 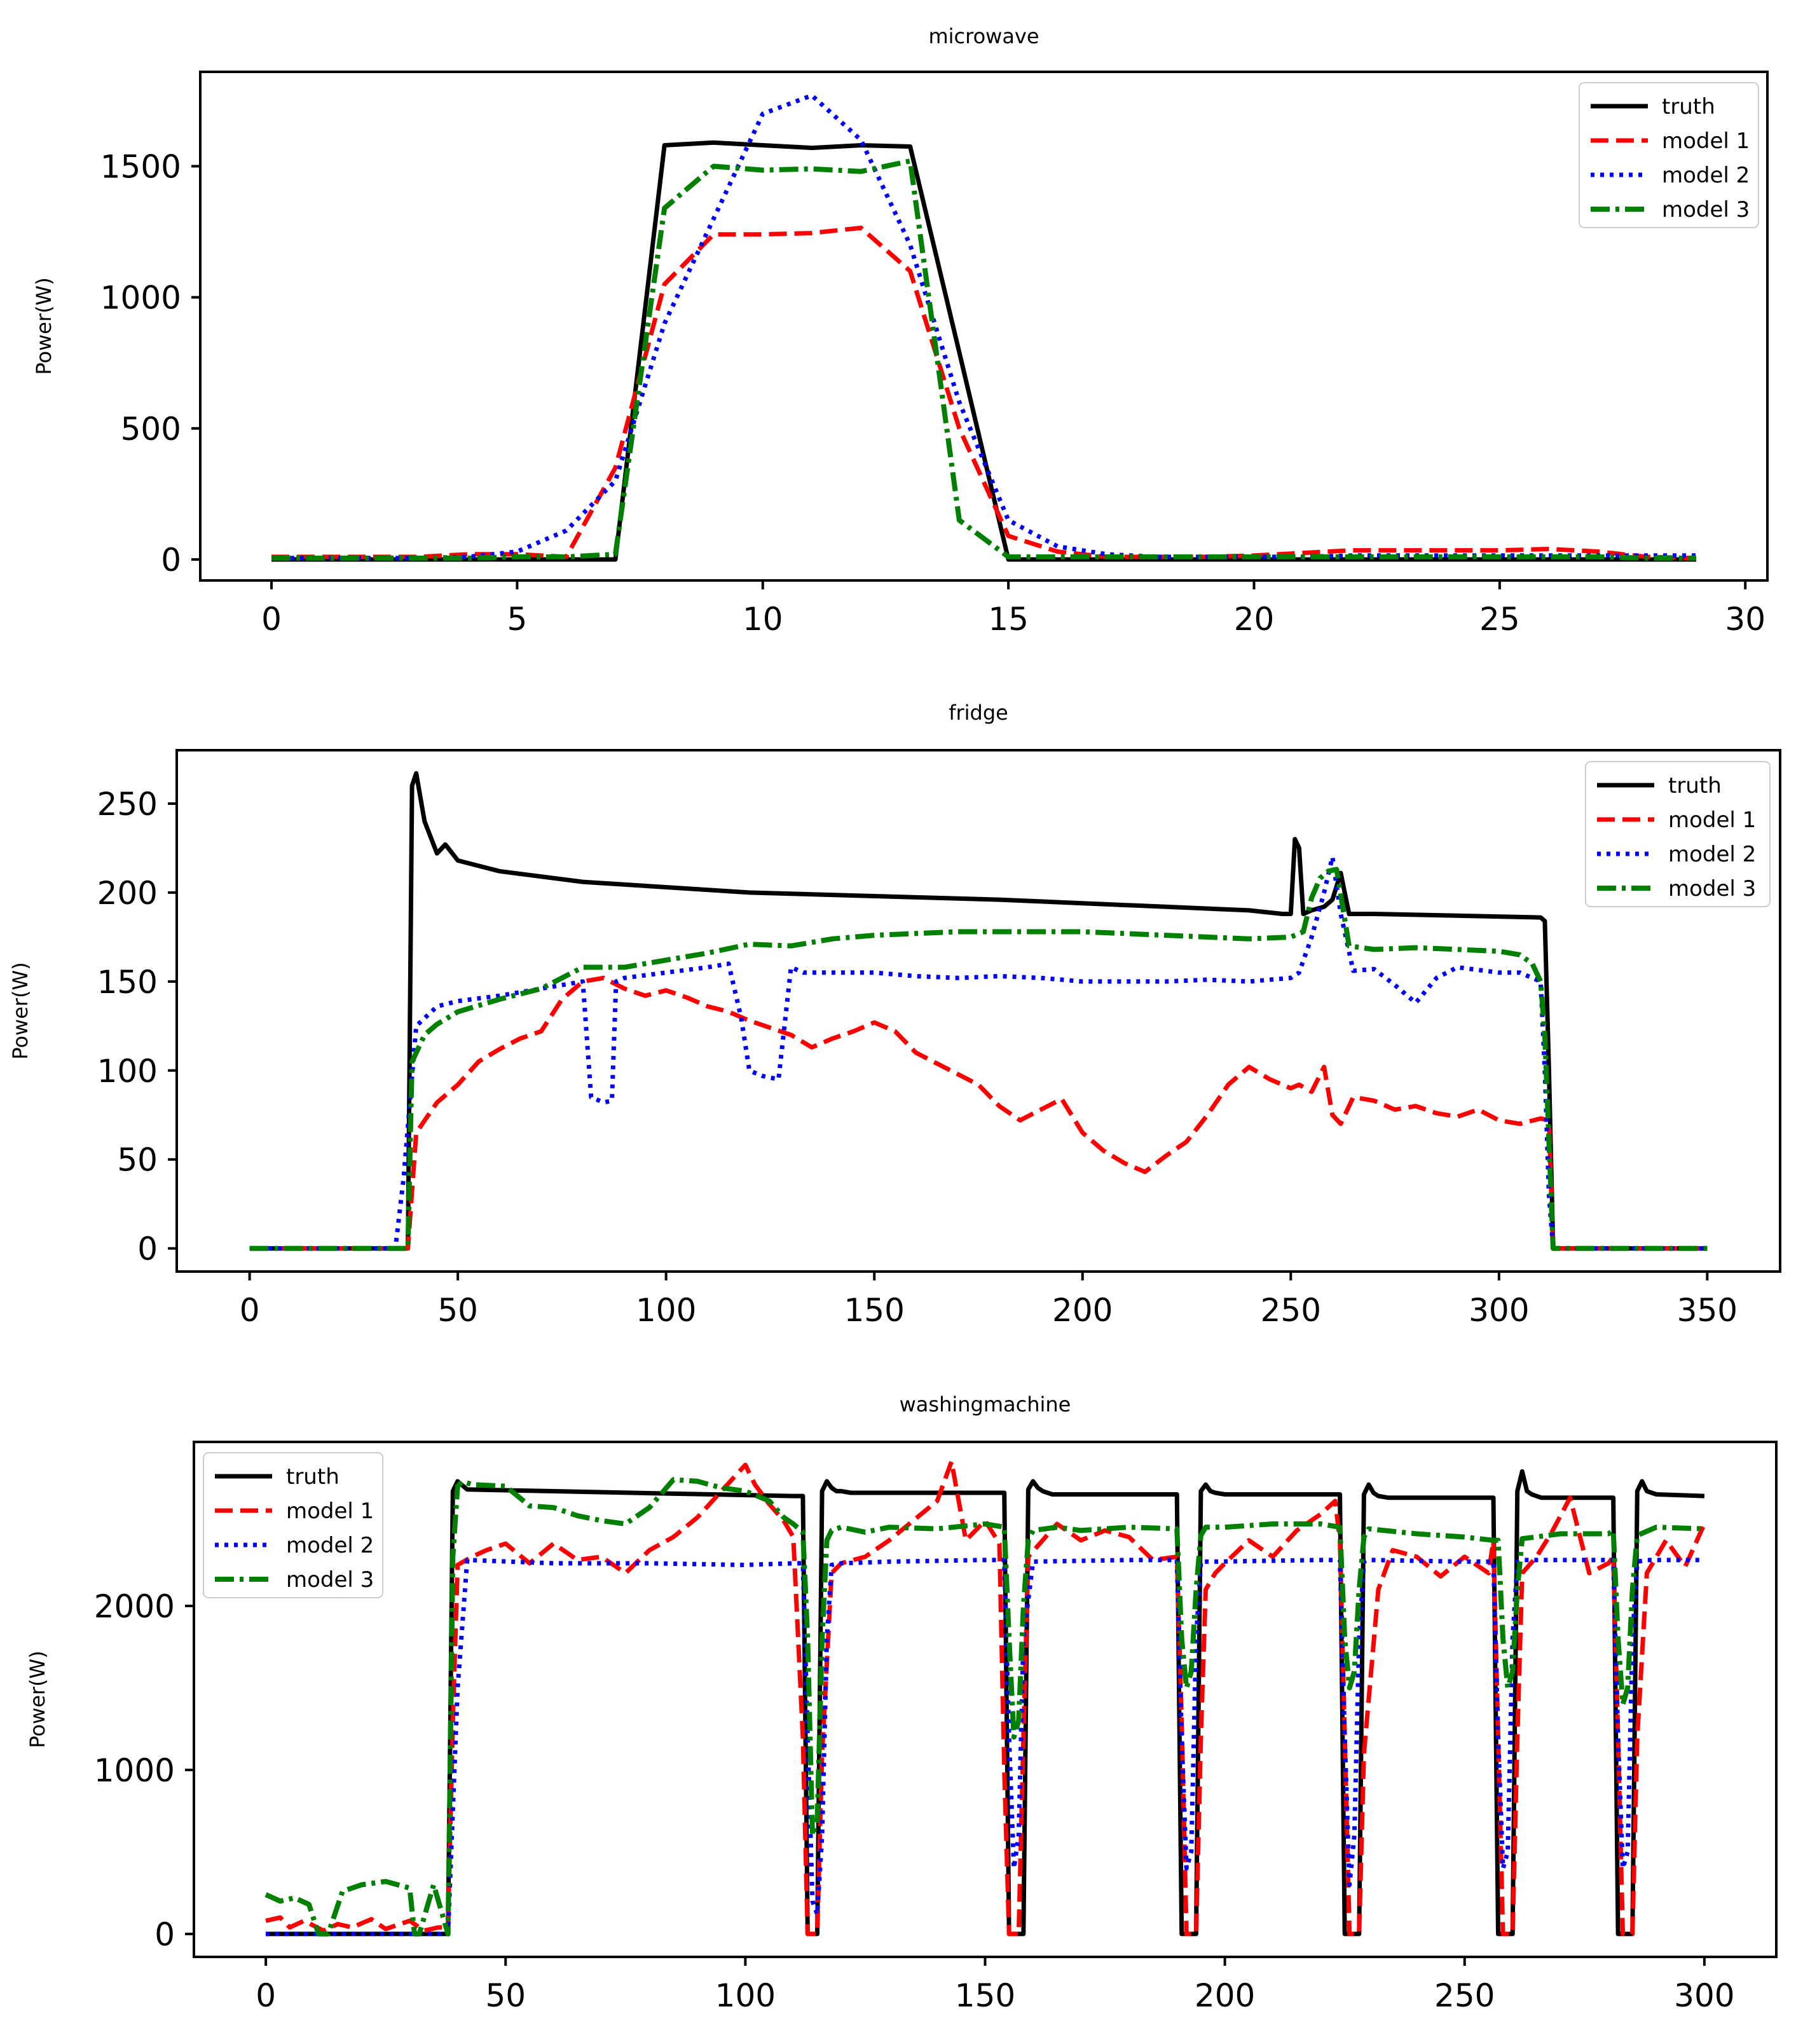 What do you see at coordinates (140, 166) in the screenshot?
I see `microwave-ytick-label: 1500` at bounding box center [140, 166].